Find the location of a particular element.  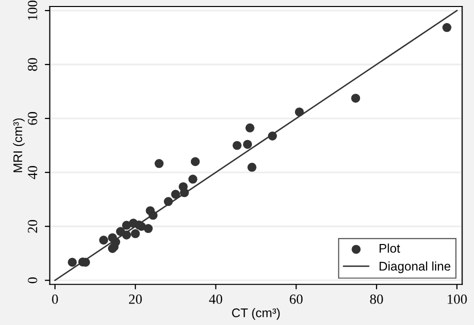

x-axis-title: CT (cm³) is located at coordinates (256, 314).